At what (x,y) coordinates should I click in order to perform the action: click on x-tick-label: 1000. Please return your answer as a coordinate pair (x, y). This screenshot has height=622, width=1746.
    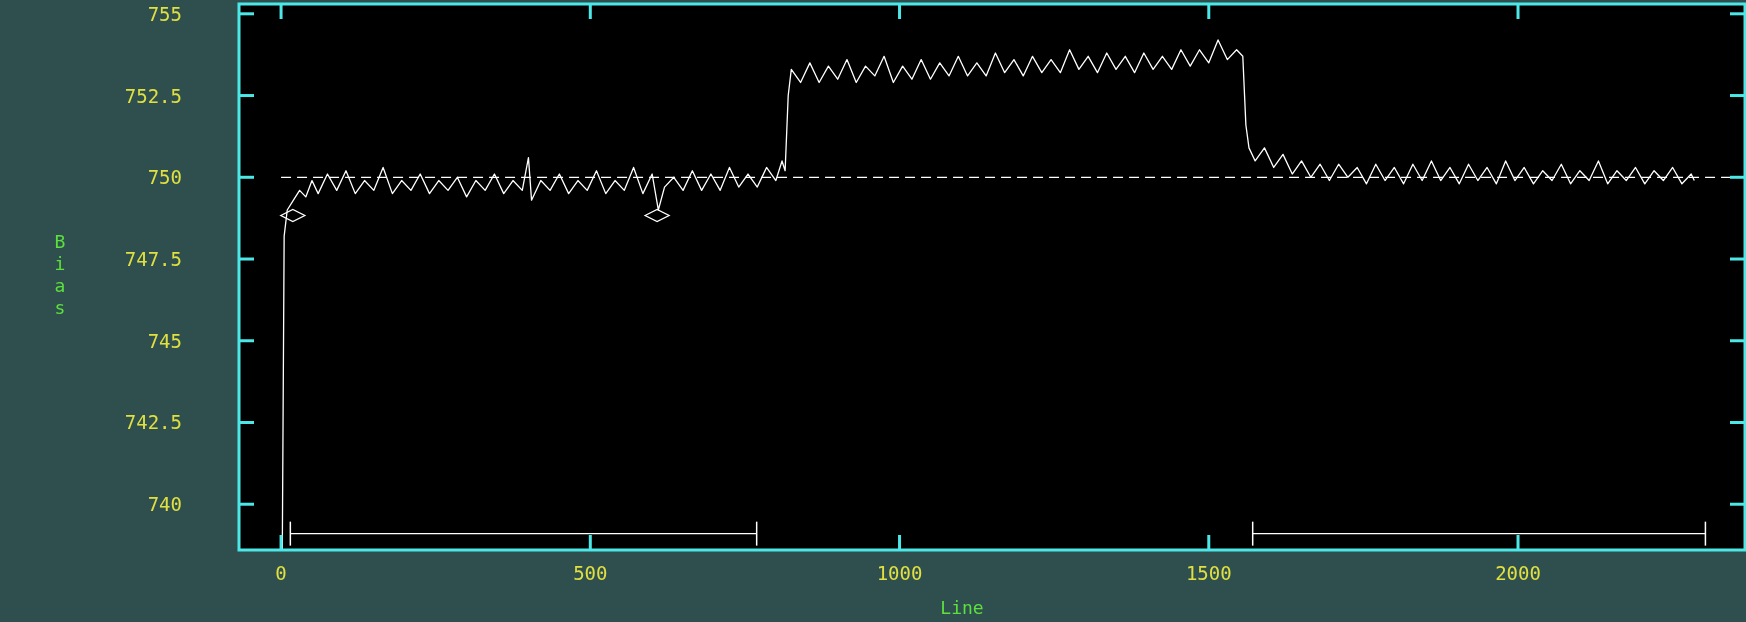
    Looking at the image, I should click on (899, 573).